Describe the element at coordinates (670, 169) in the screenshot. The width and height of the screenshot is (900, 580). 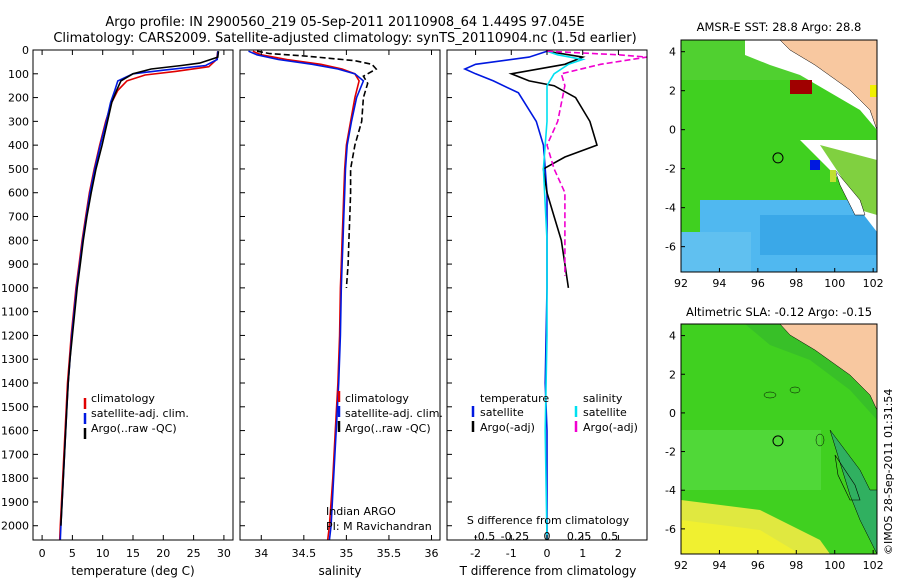
I see `sst-map-ytick-label: -2` at that location.